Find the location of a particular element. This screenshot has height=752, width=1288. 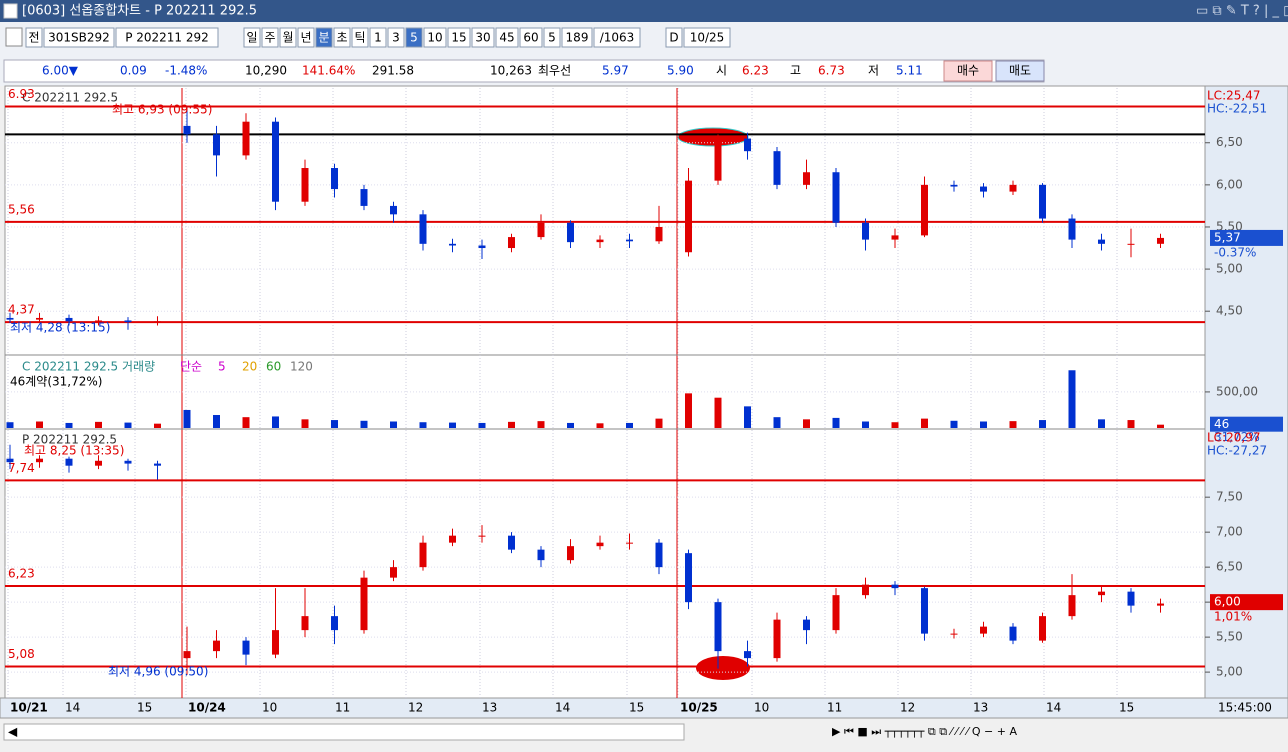

scrollbar is located at coordinates (344, 732).